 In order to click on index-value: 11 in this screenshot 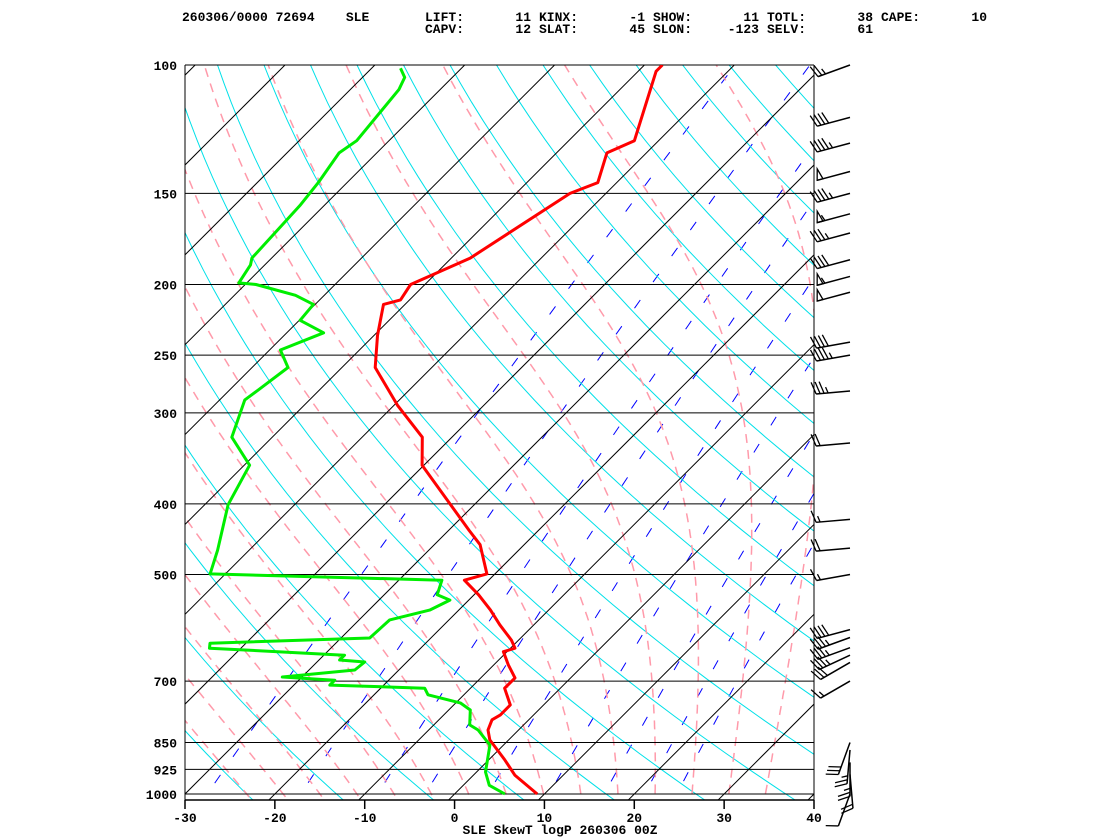, I will do `click(751, 17)`.